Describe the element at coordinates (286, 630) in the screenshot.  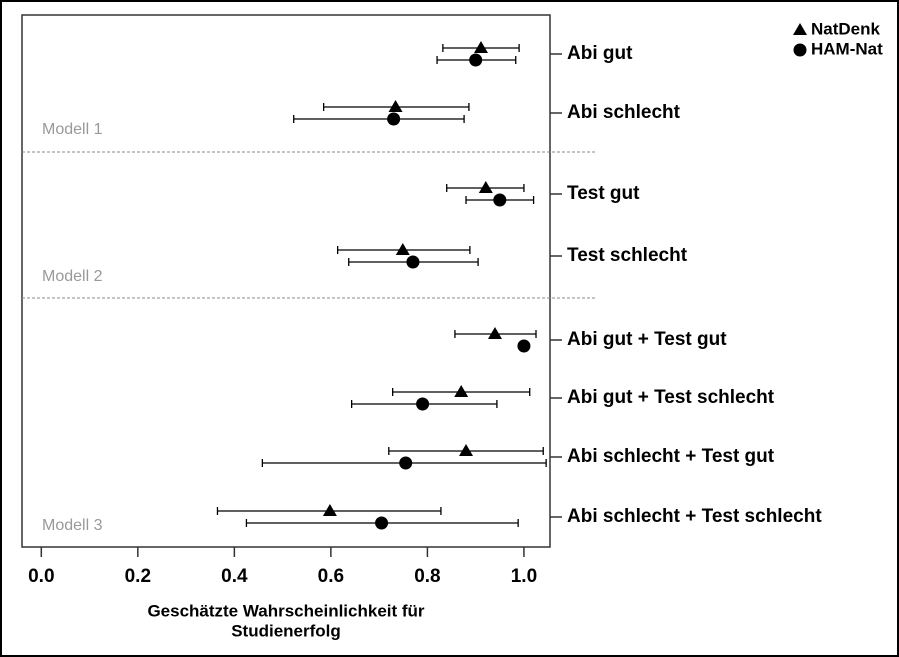
I see `x-axis-label: Studienerfolg` at that location.